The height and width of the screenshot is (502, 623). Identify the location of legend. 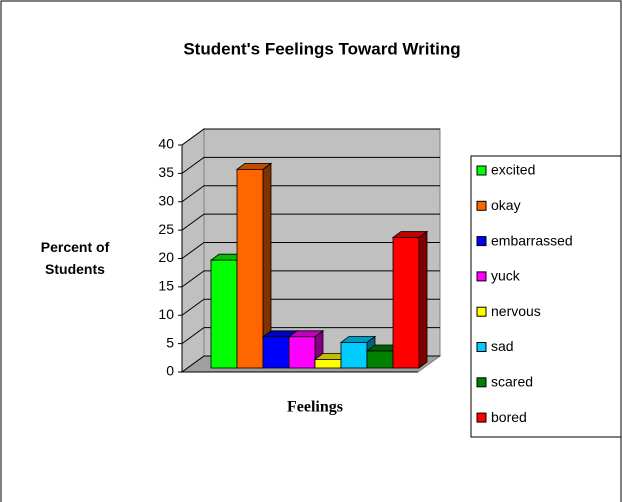
(546, 296).